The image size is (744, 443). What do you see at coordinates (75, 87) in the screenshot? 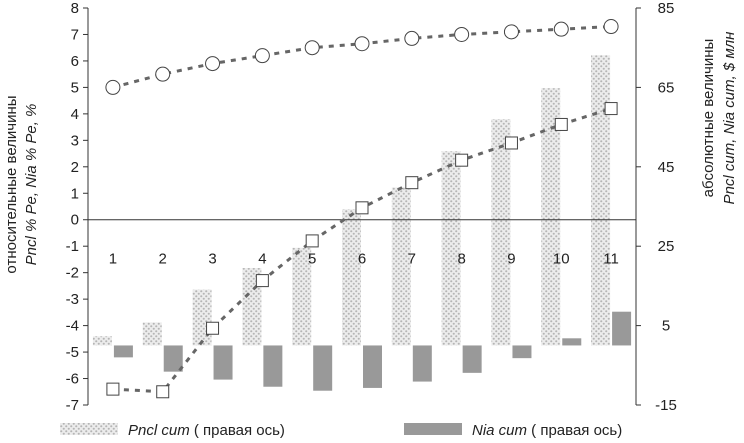
I see `left-tick-label: 5` at bounding box center [75, 87].